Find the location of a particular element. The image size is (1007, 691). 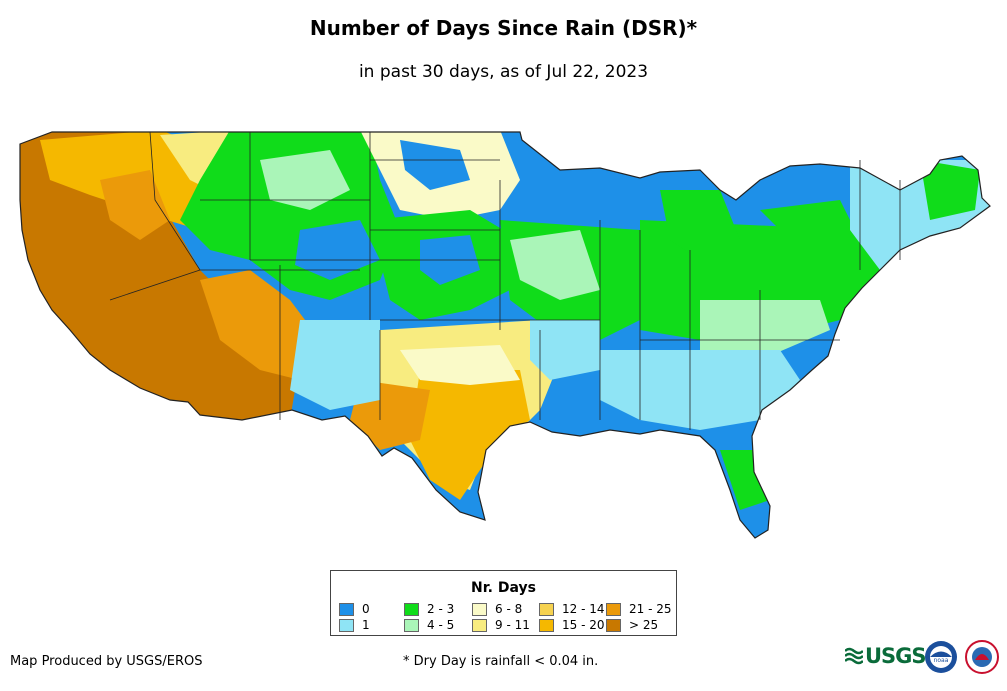

map-title: Number of Days Since Rain (DSR)* is located at coordinates (503, 28).